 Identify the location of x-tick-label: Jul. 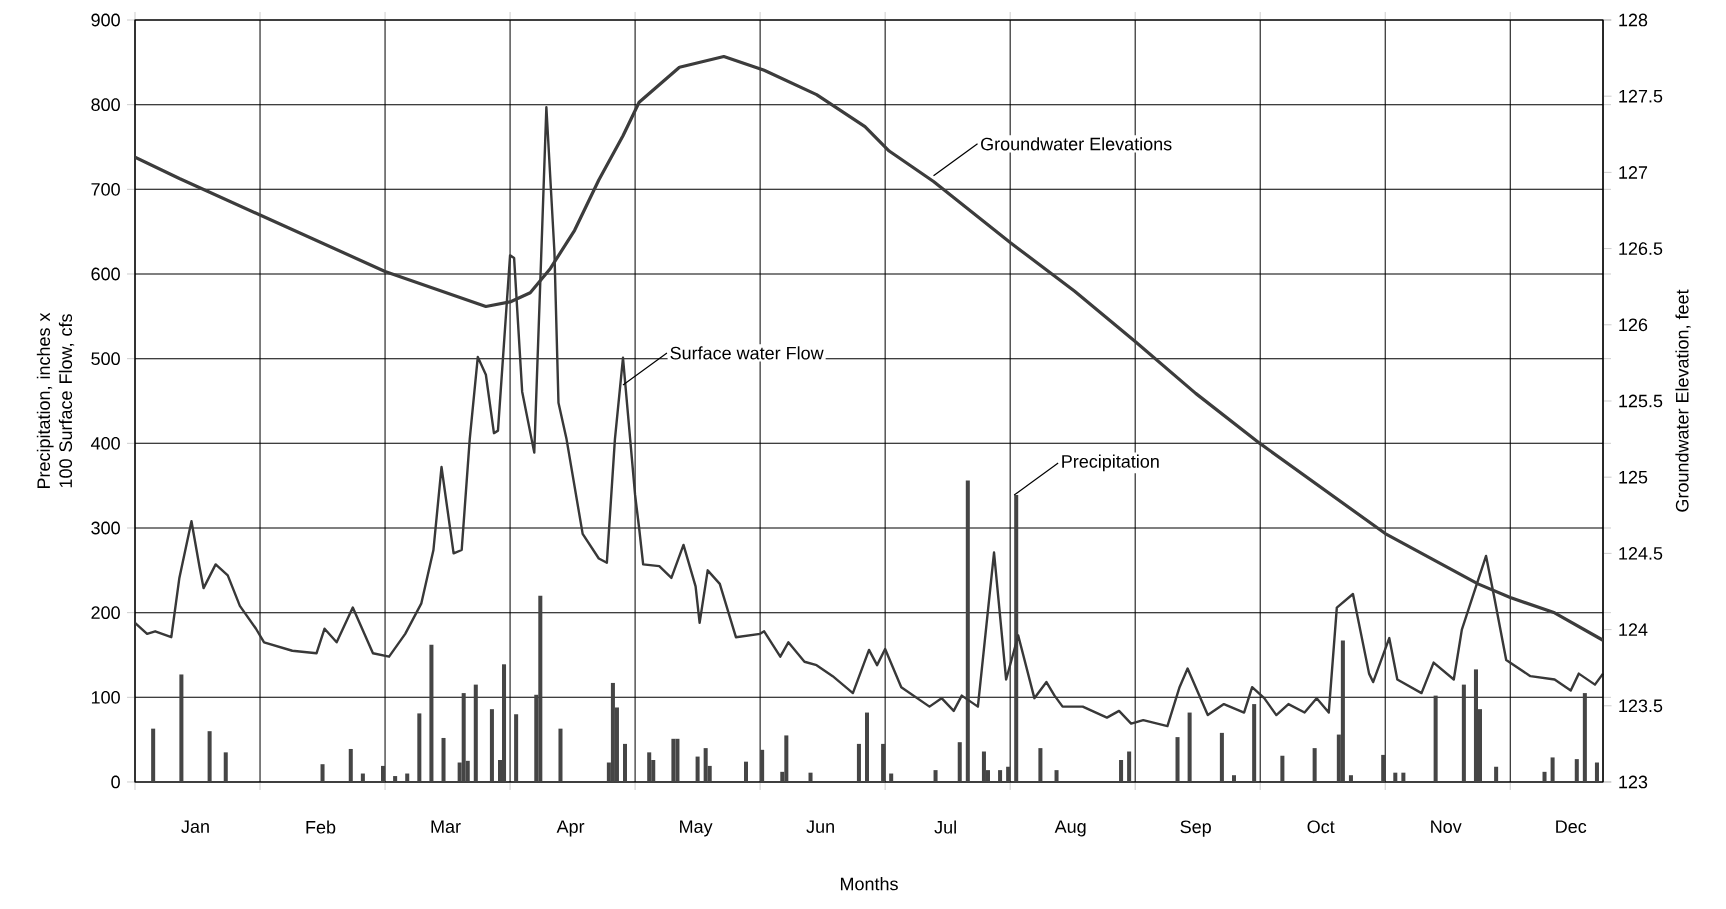
(945, 827).